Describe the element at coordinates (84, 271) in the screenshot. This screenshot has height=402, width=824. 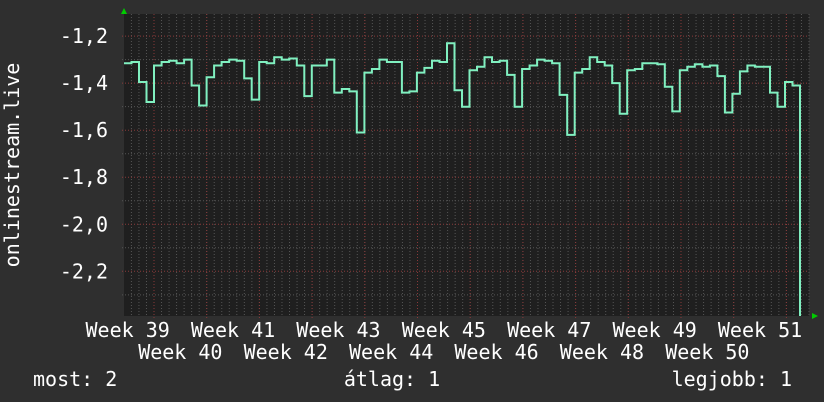
I see `y-tick-label: -2,2` at that location.